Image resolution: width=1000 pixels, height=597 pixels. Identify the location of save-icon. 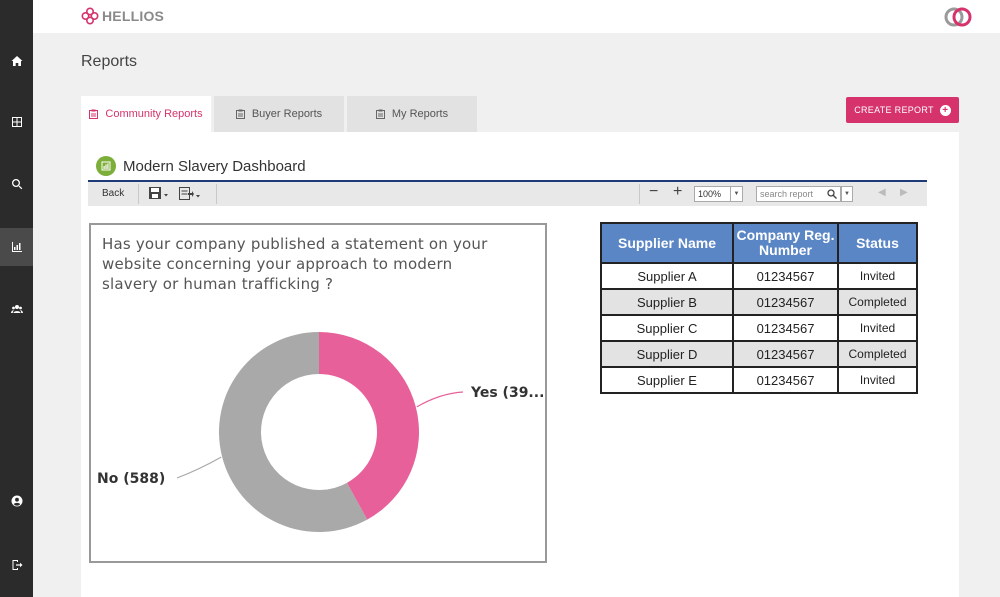
(160, 193).